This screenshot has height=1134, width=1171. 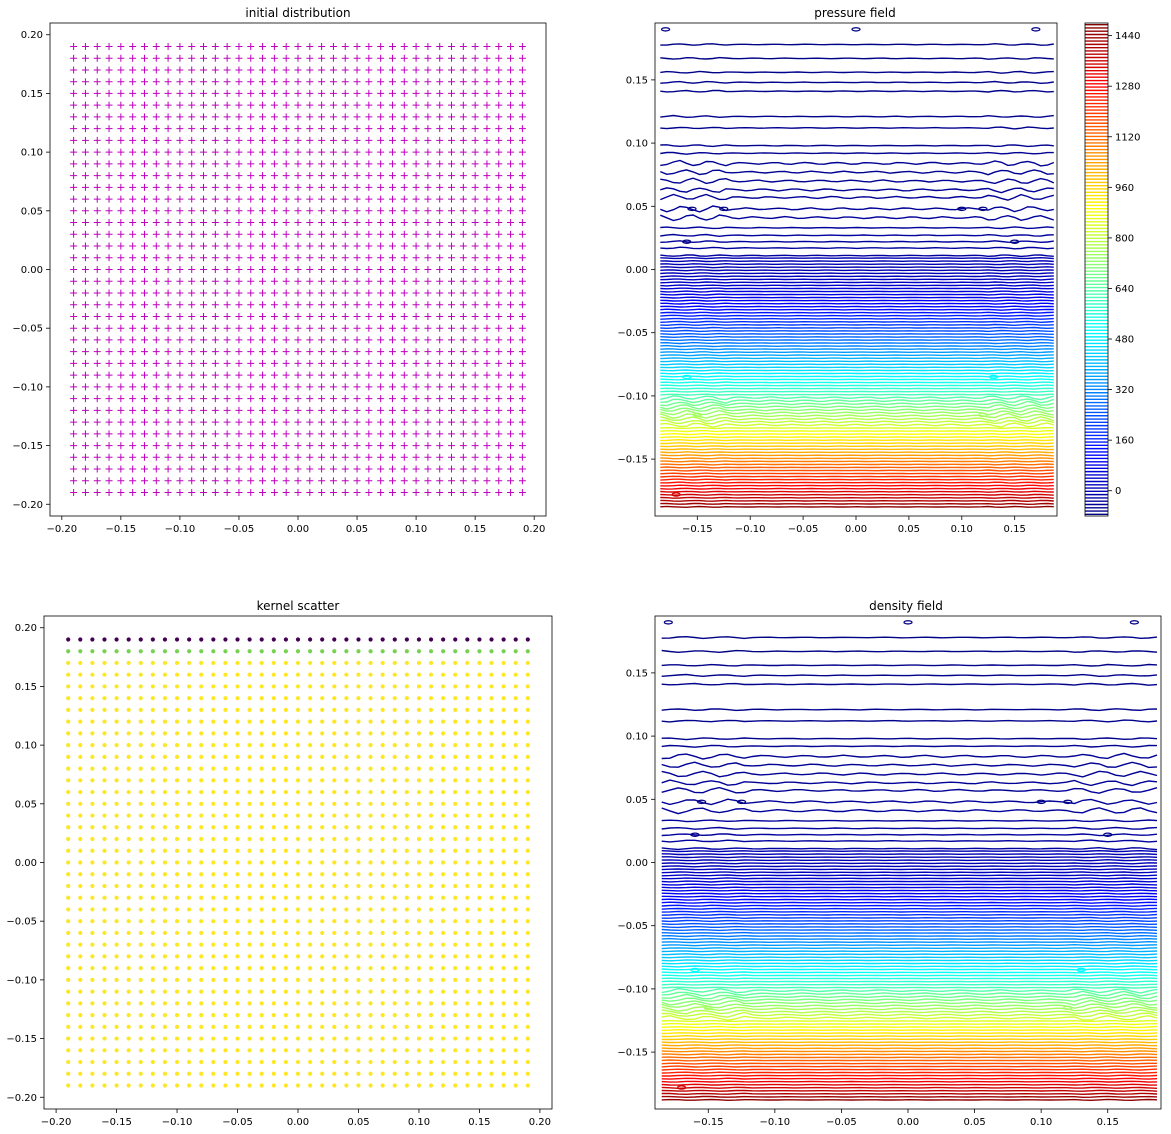 I want to click on pressure-contour-line, so click(x=857, y=242).